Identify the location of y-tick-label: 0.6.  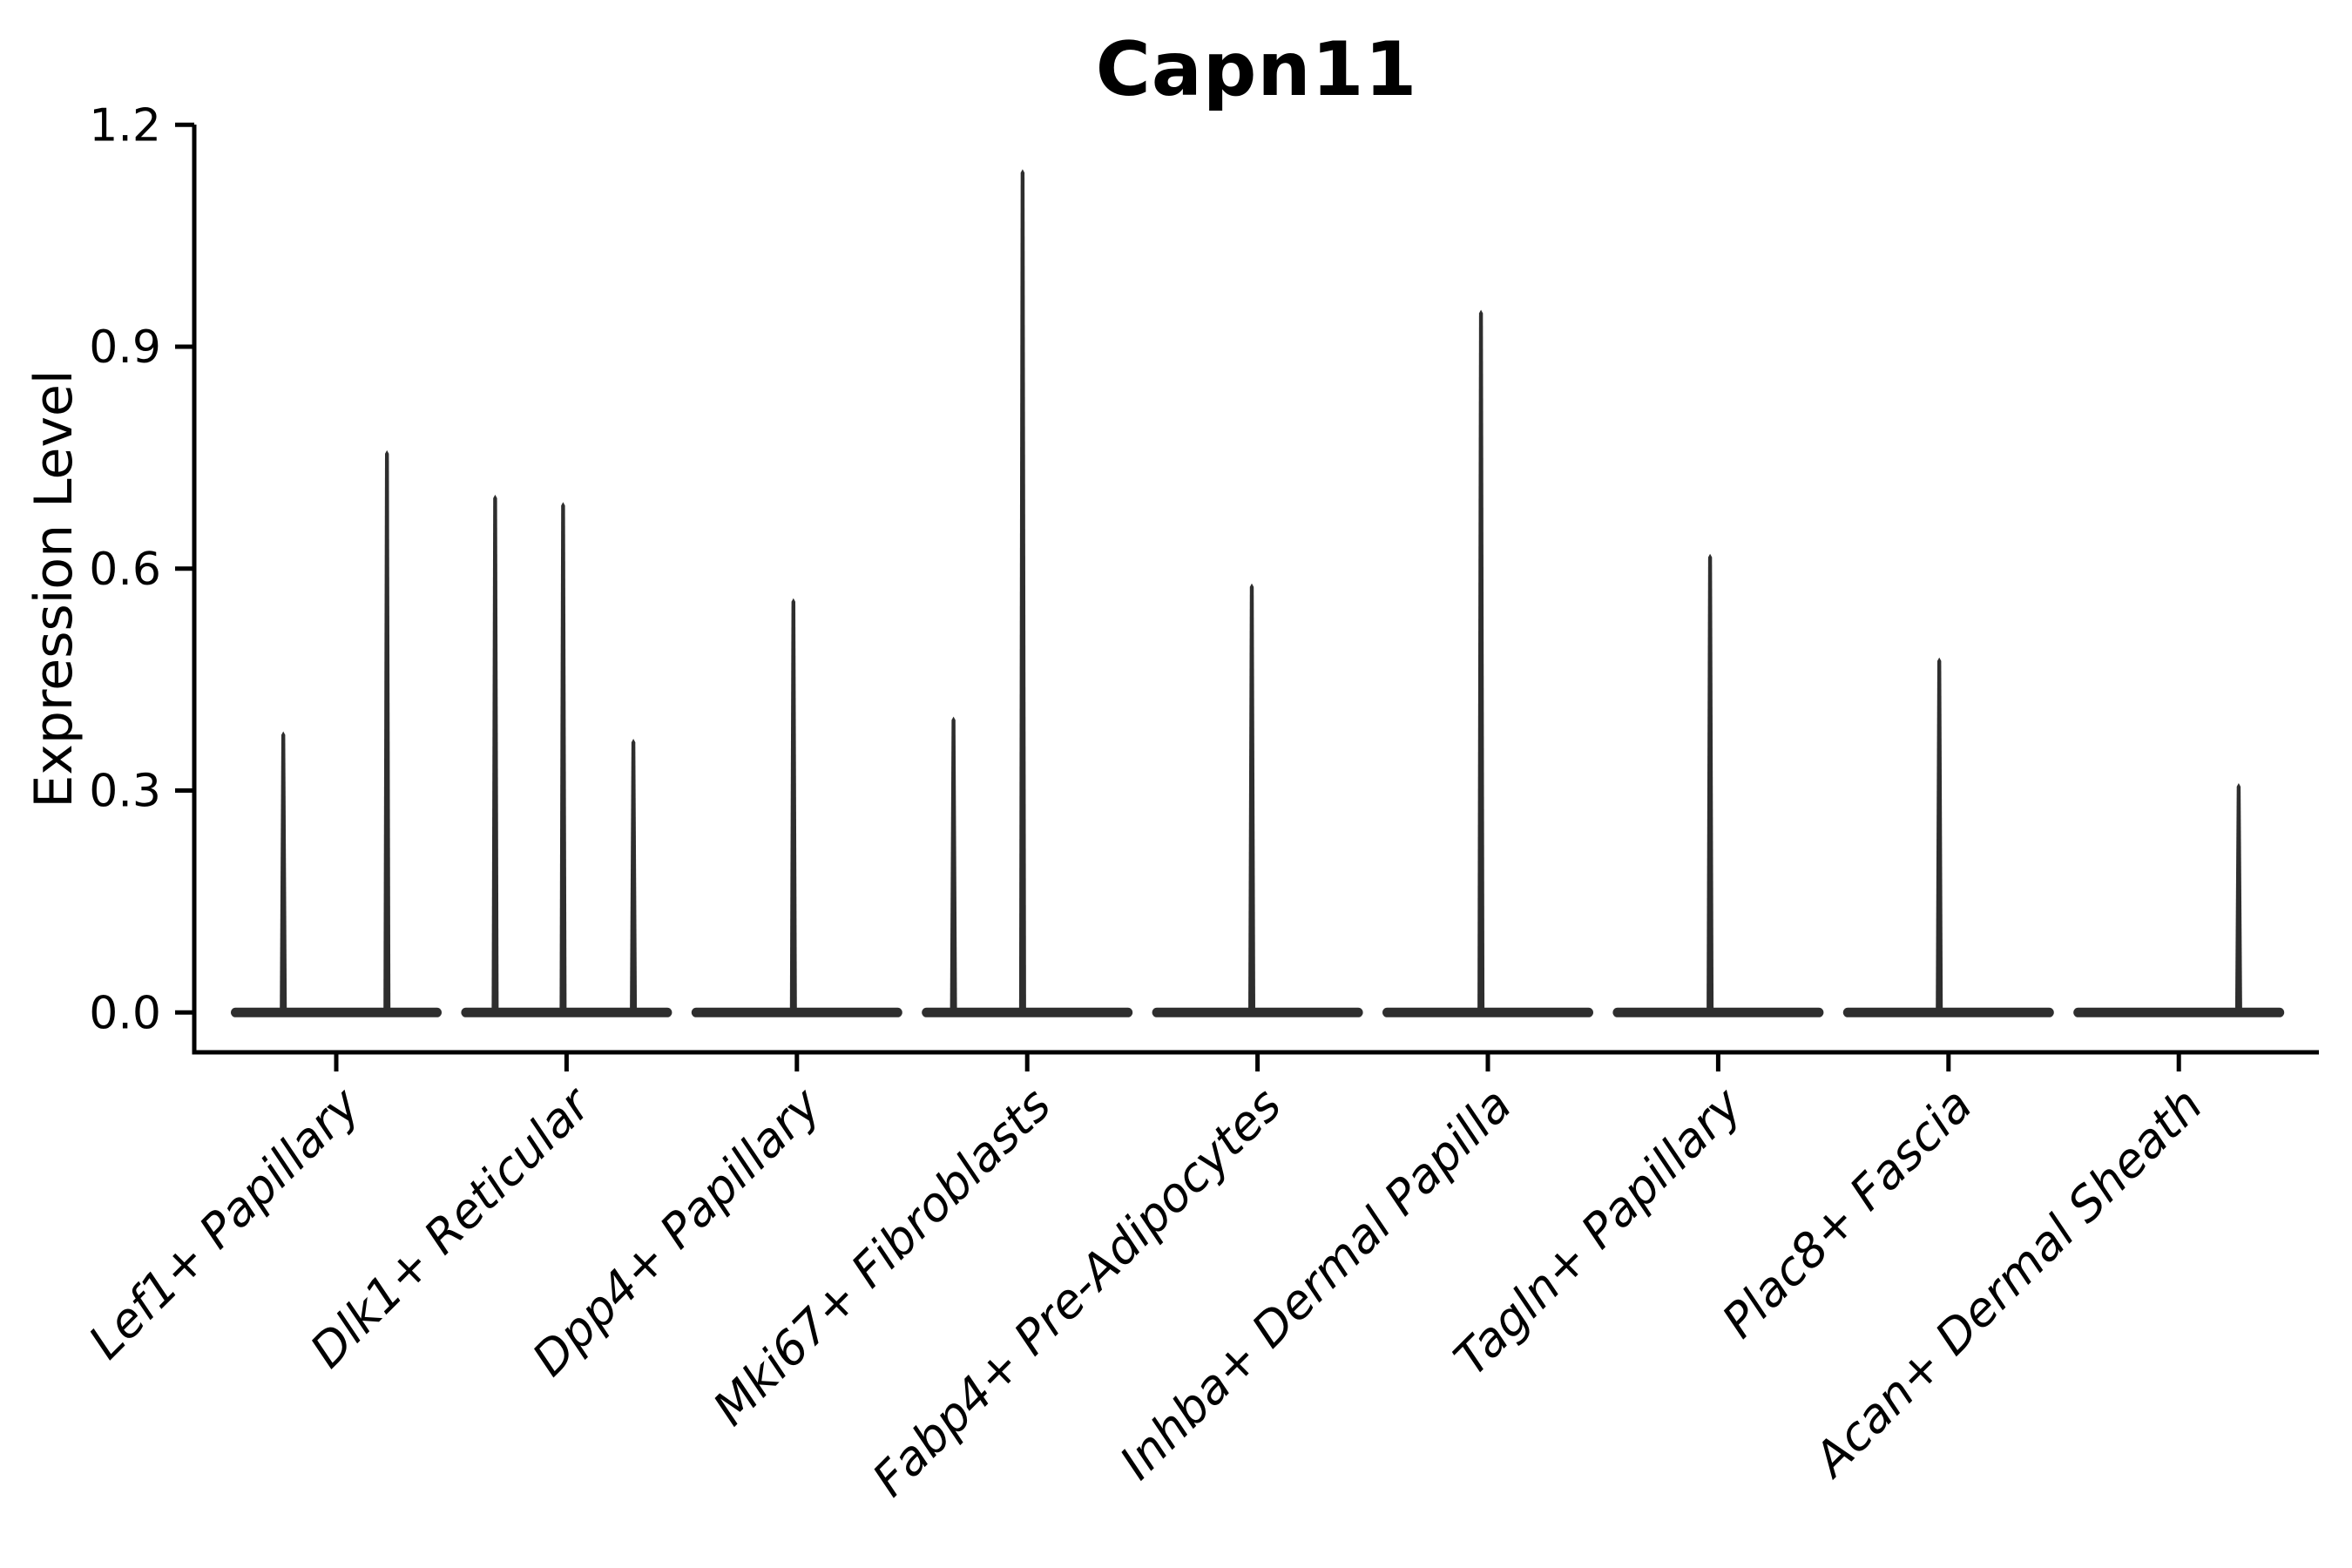
(125, 570).